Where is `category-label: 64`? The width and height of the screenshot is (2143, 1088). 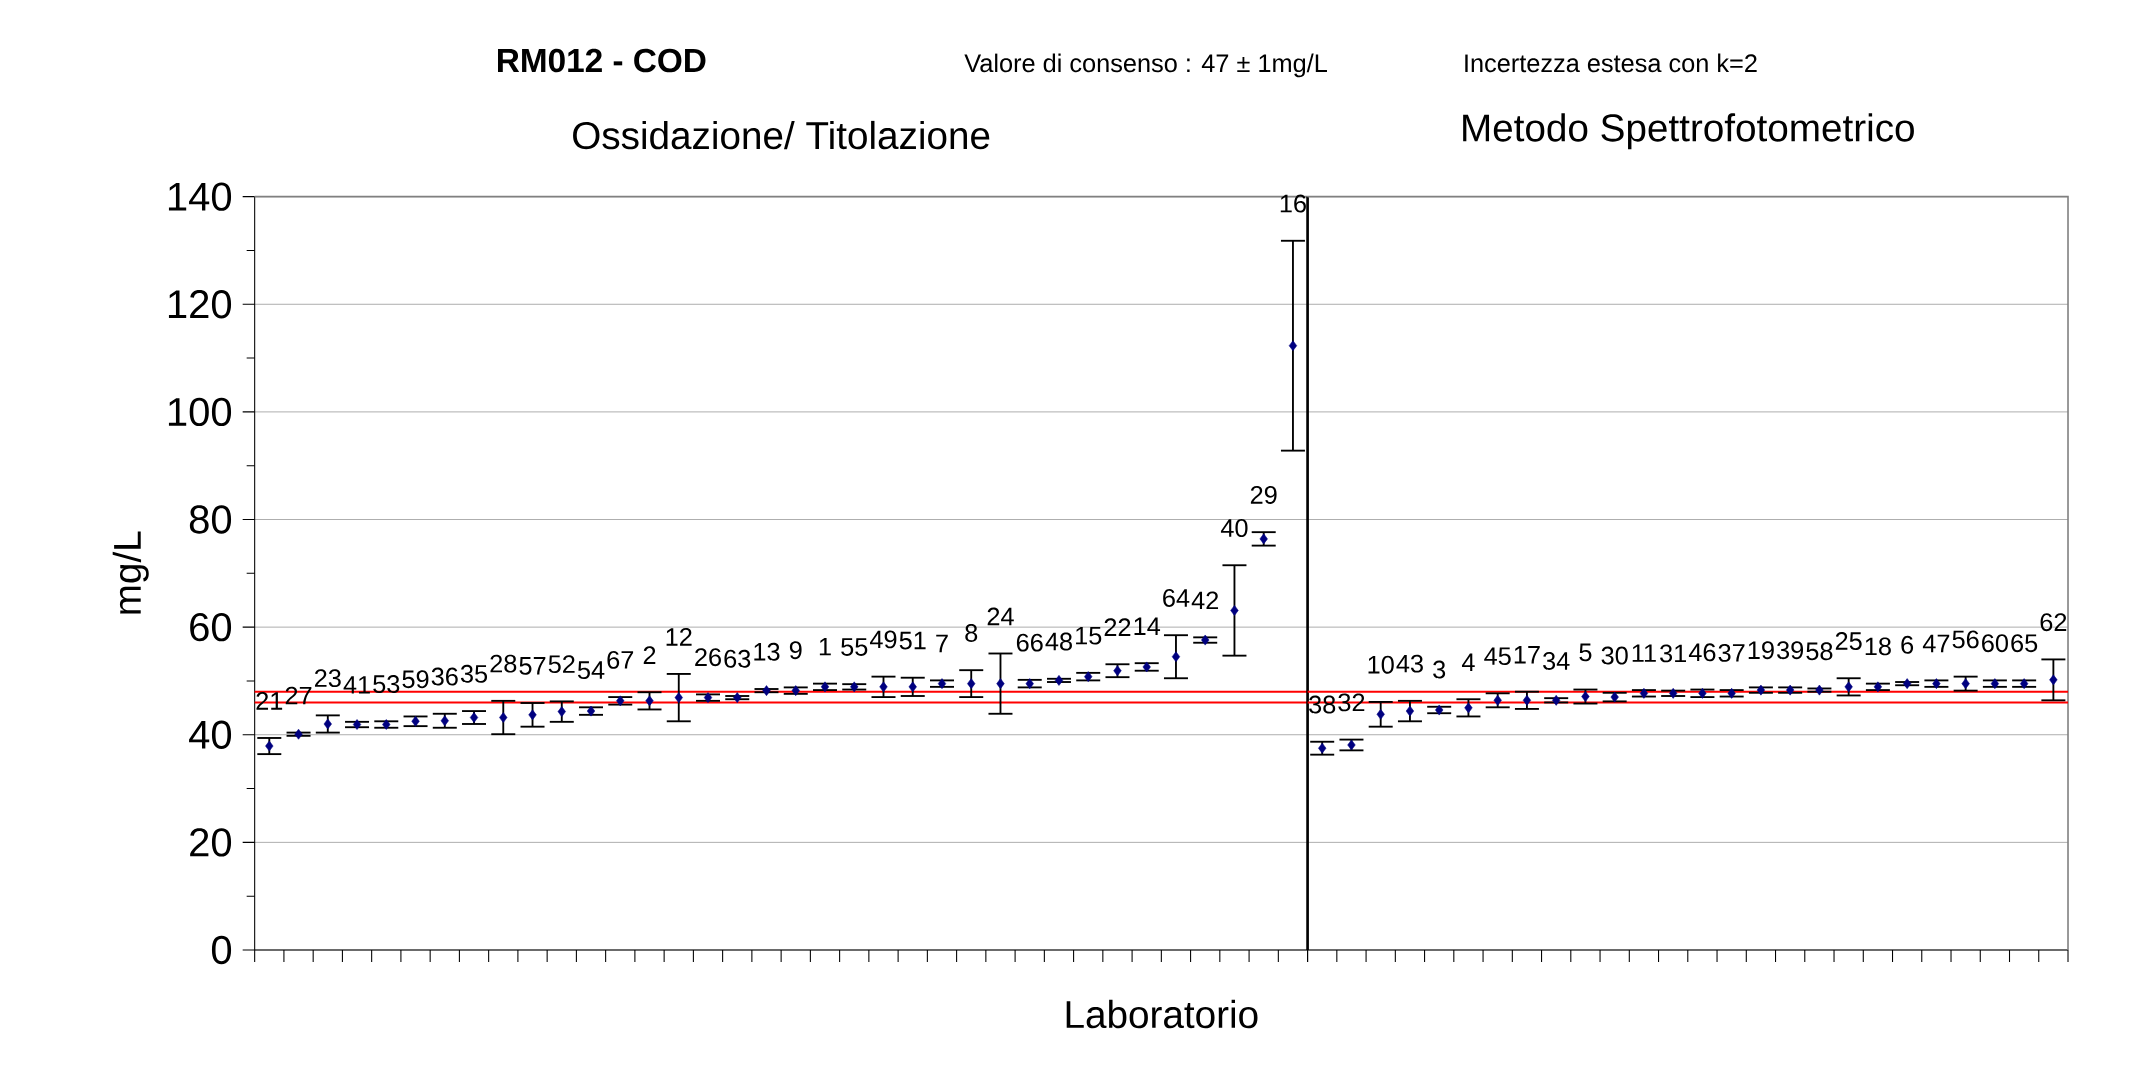 category-label: 64 is located at coordinates (1176, 597).